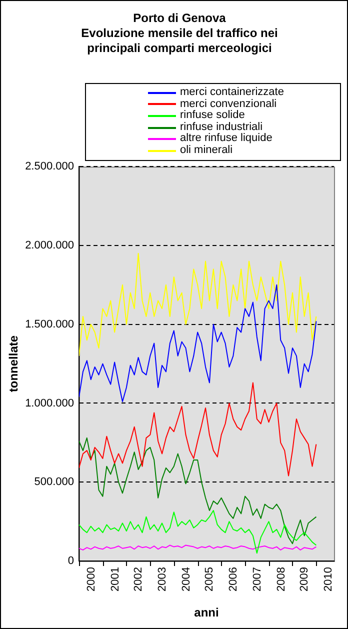 The width and height of the screenshot is (348, 629). I want to click on x-tick-label: 2008, so click(282, 579).